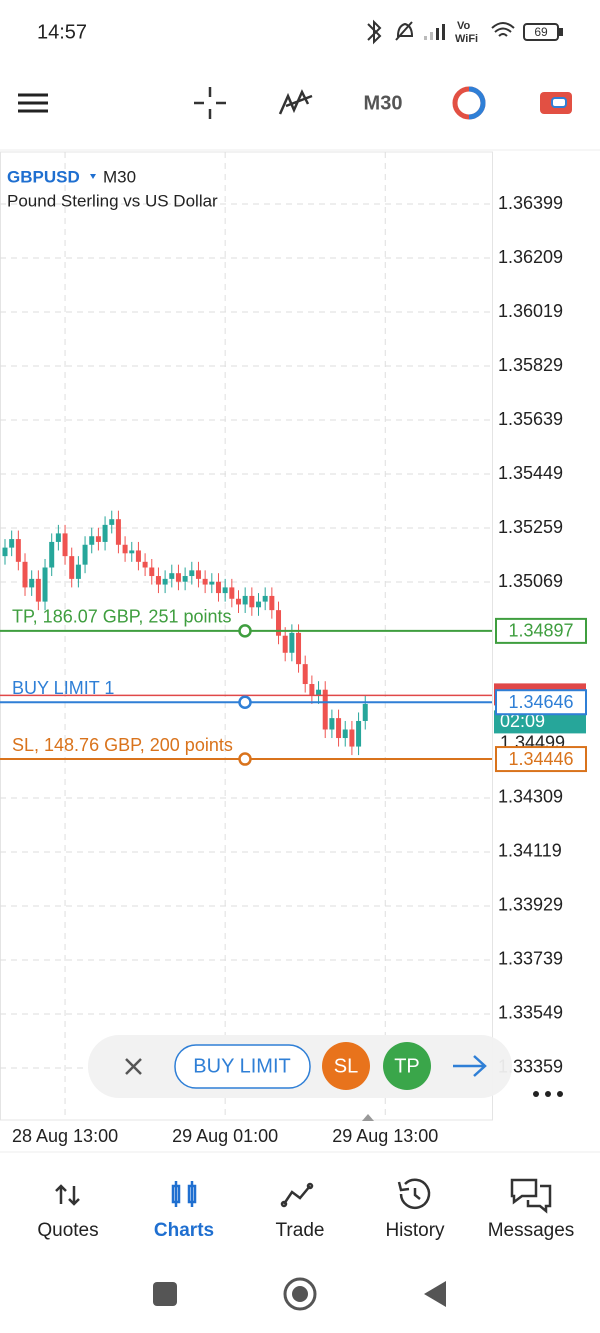 This screenshot has height=1333, width=600. Describe the element at coordinates (33, 103) in the screenshot. I see `menu-button` at that location.